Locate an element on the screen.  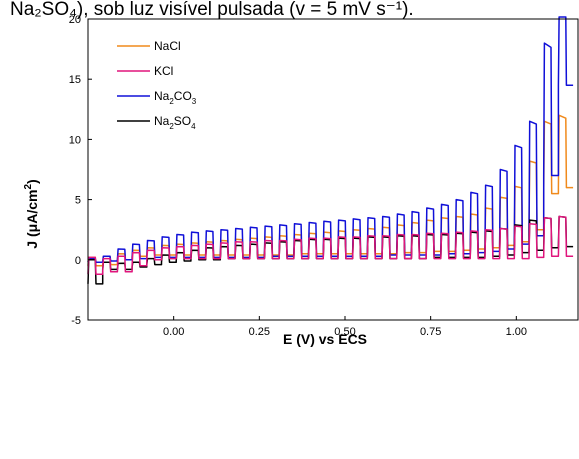
x-axis: 0.00 0.25 0.50 0.75 1.00 is located at coordinates (345, 327).